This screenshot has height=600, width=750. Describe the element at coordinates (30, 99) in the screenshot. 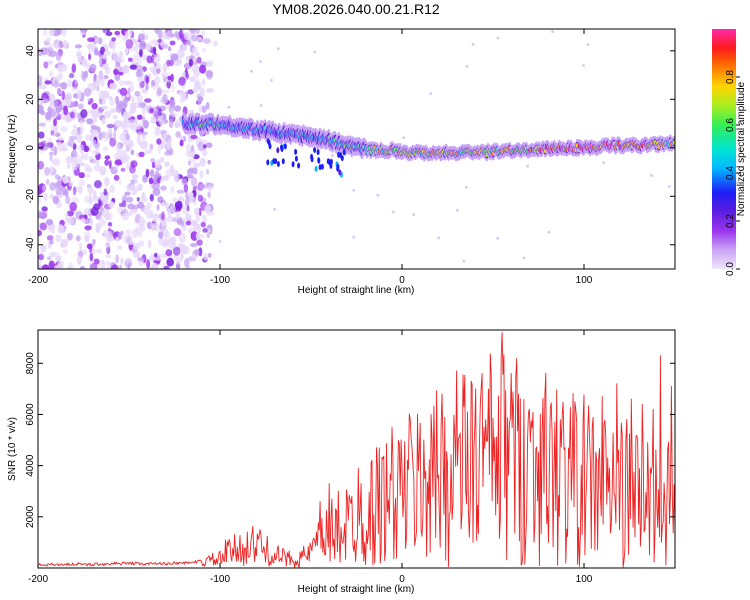

I see `y-tick-label: 20` at that location.